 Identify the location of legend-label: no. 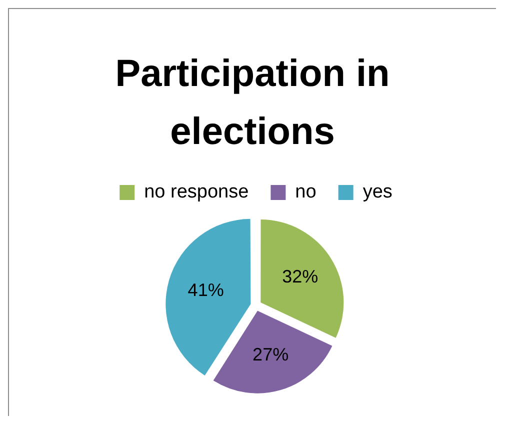
(305, 192).